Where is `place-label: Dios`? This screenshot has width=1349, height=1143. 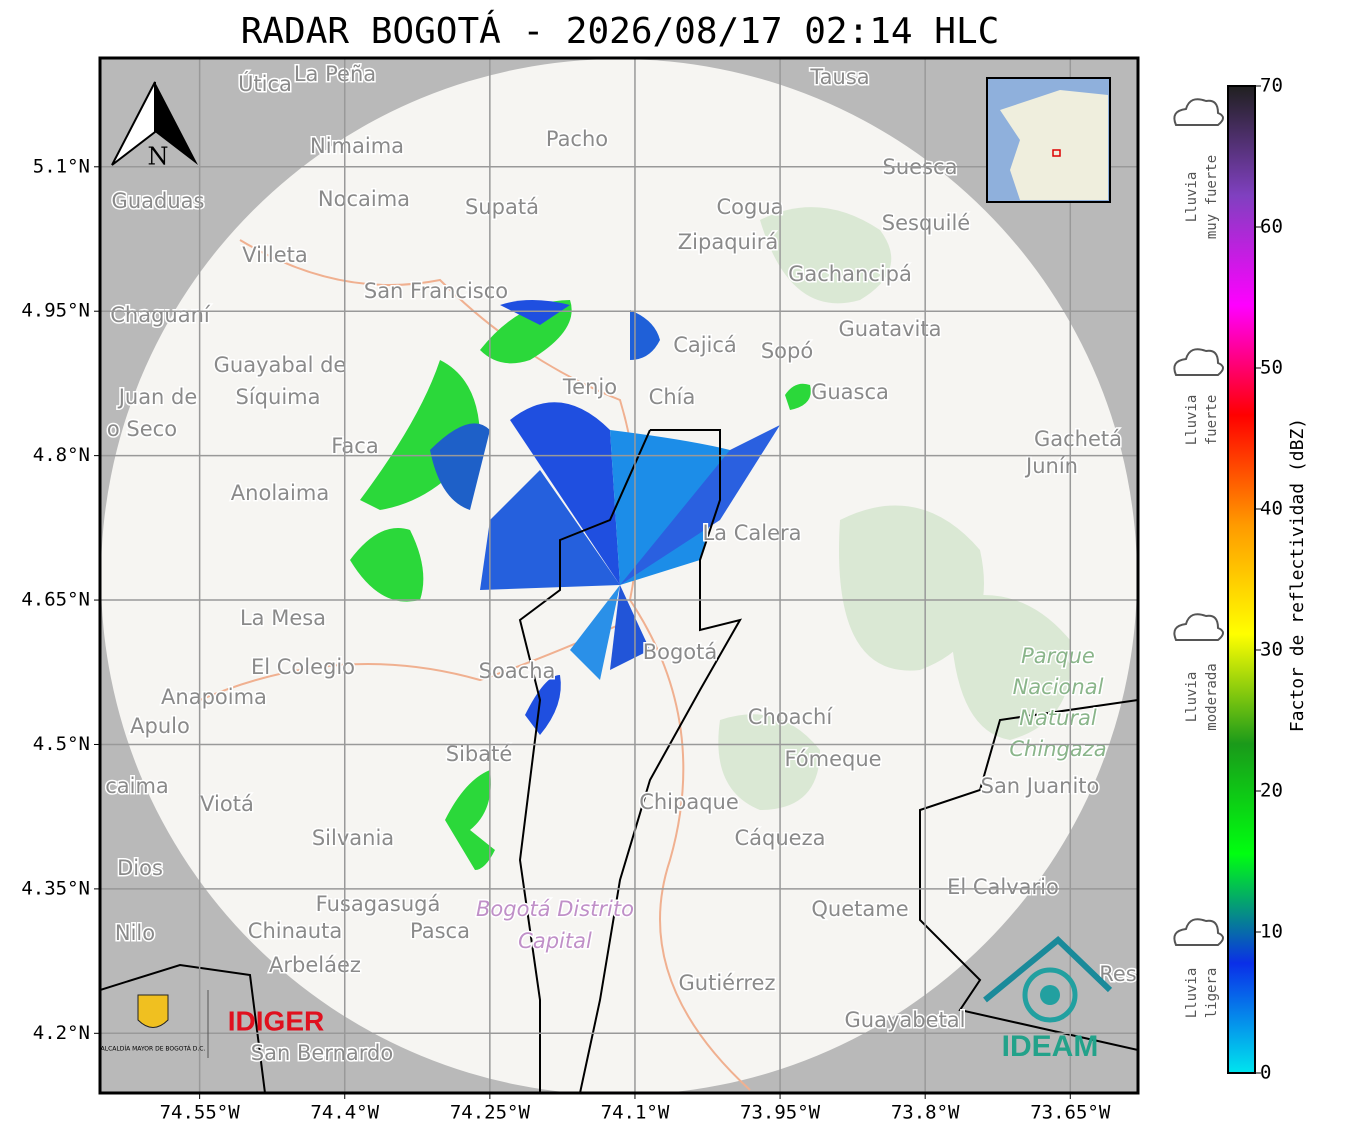
place-label: Dios is located at coordinates (140, 868).